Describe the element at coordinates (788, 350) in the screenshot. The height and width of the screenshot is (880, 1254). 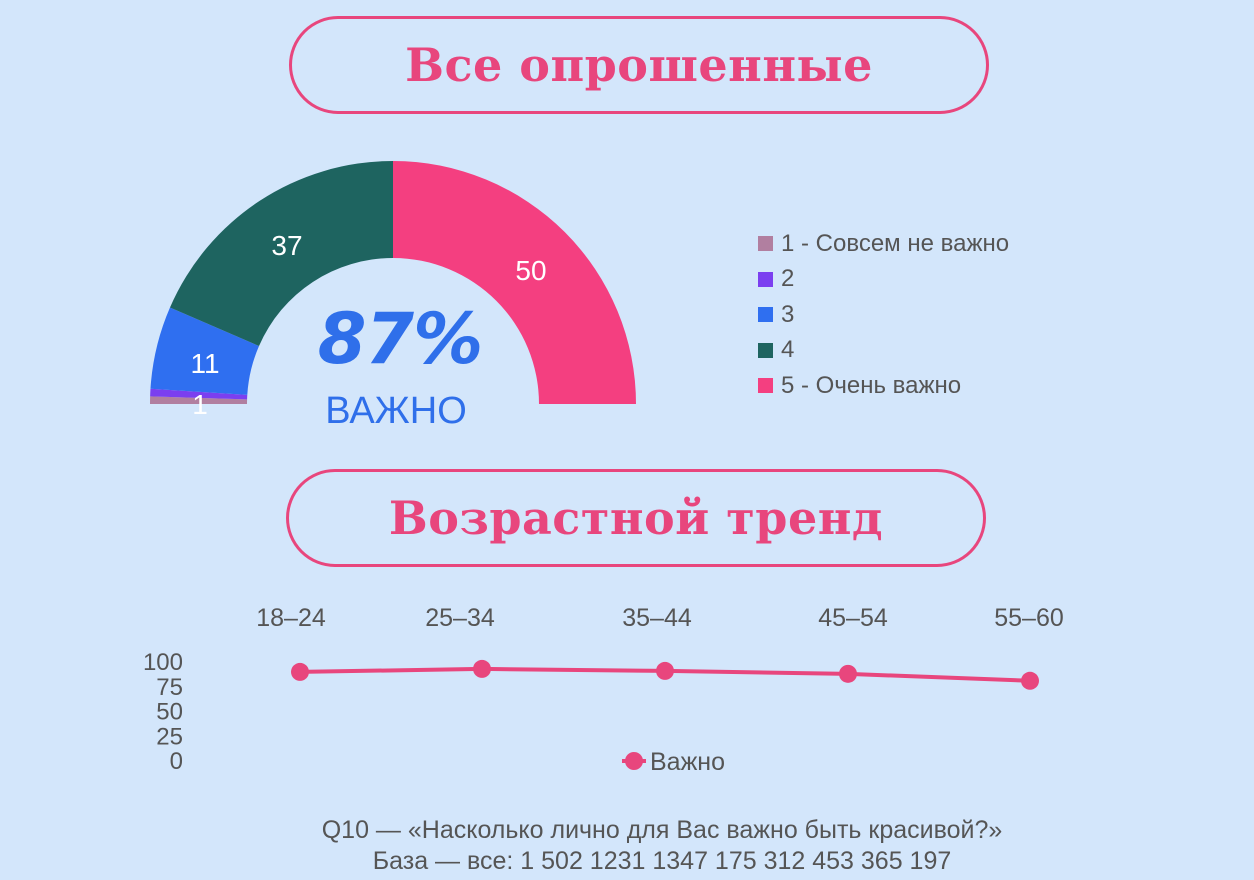
I see `legend-label: 4` at that location.